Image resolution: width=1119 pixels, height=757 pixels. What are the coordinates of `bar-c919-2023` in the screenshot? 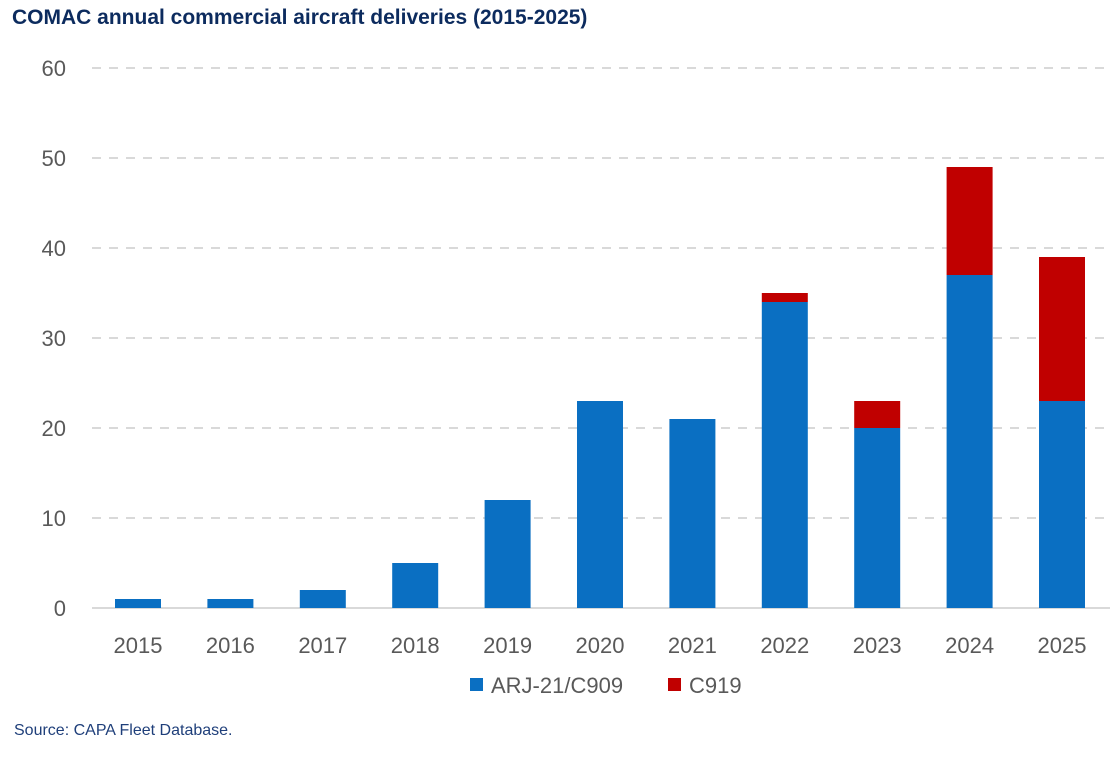 It's located at (877, 414).